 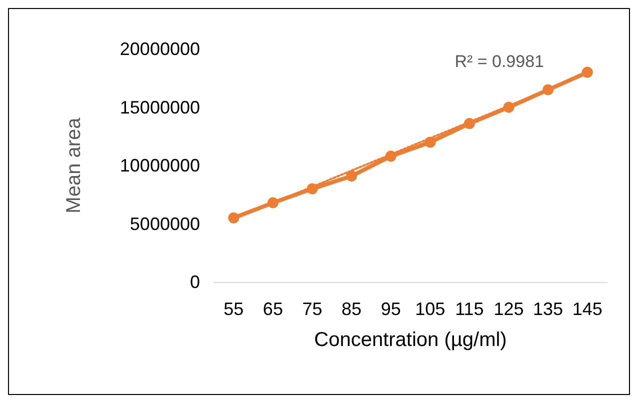 What do you see at coordinates (272, 309) in the screenshot?
I see `x-tick-label: 65` at bounding box center [272, 309].